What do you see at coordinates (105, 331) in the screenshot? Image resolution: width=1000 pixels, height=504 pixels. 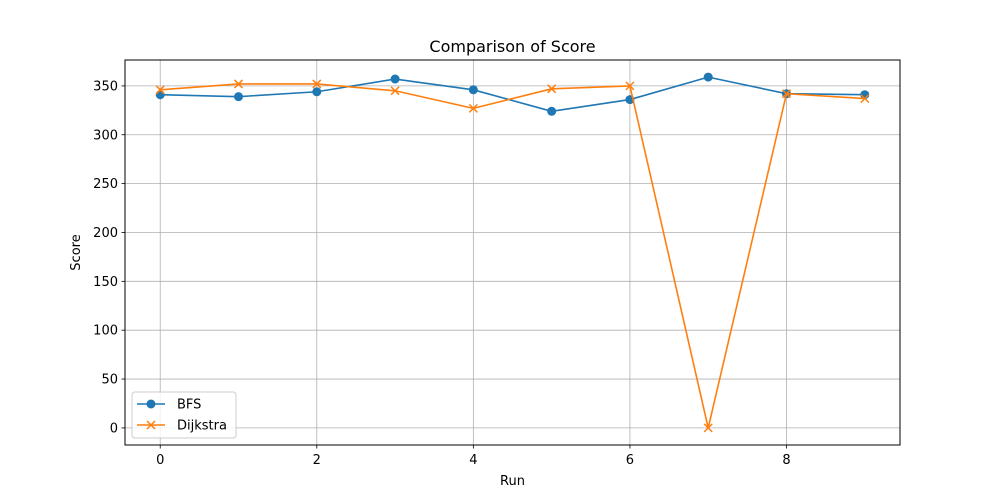 I see `y-tick-label: 100` at bounding box center [105, 331].